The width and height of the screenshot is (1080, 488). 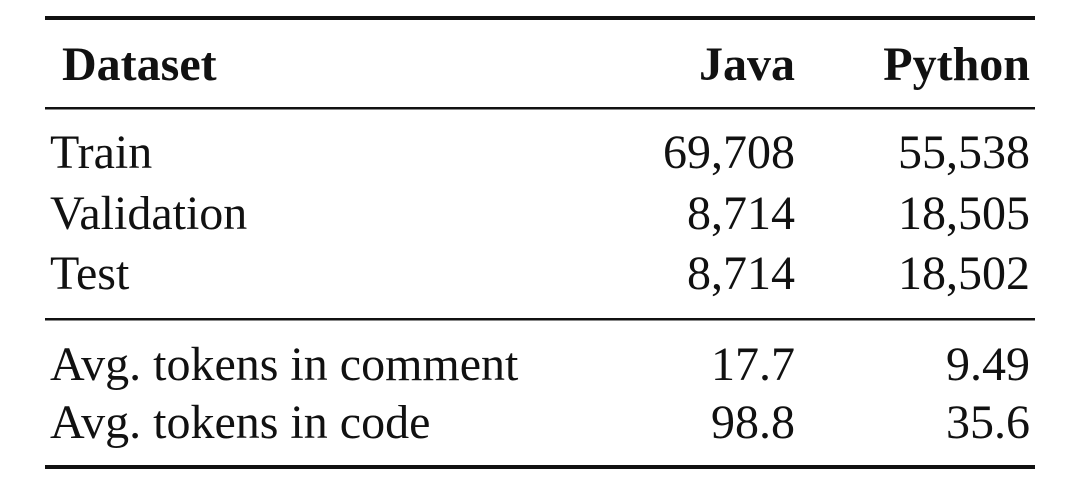 I want to click on cell: 9.49, so click(x=988, y=364).